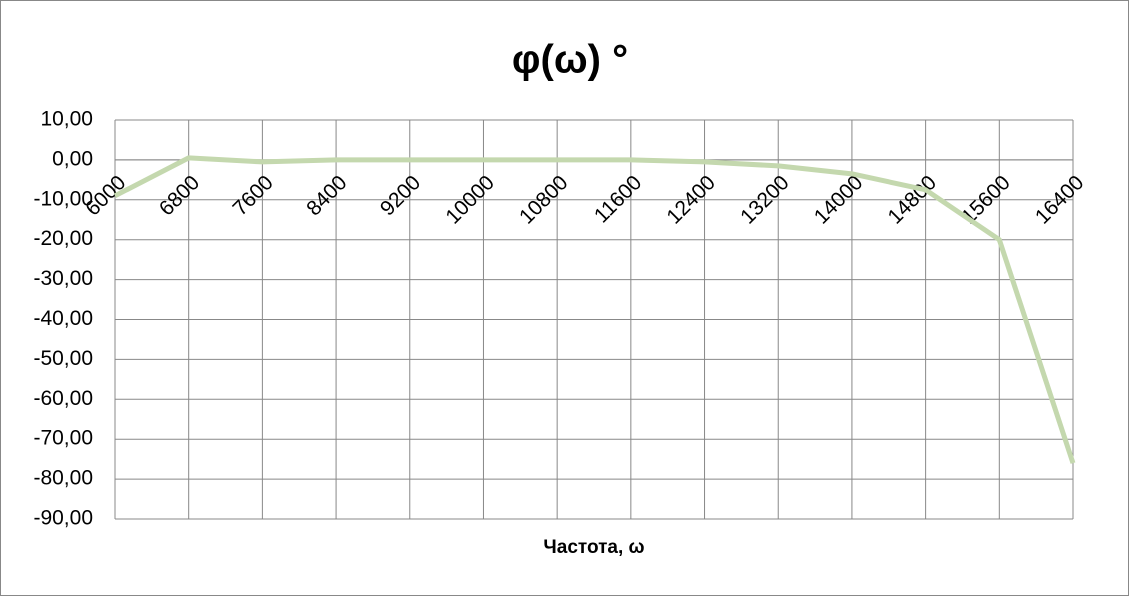 The width and height of the screenshot is (1129, 601). I want to click on y-tick-label: 10,00, so click(66, 119).